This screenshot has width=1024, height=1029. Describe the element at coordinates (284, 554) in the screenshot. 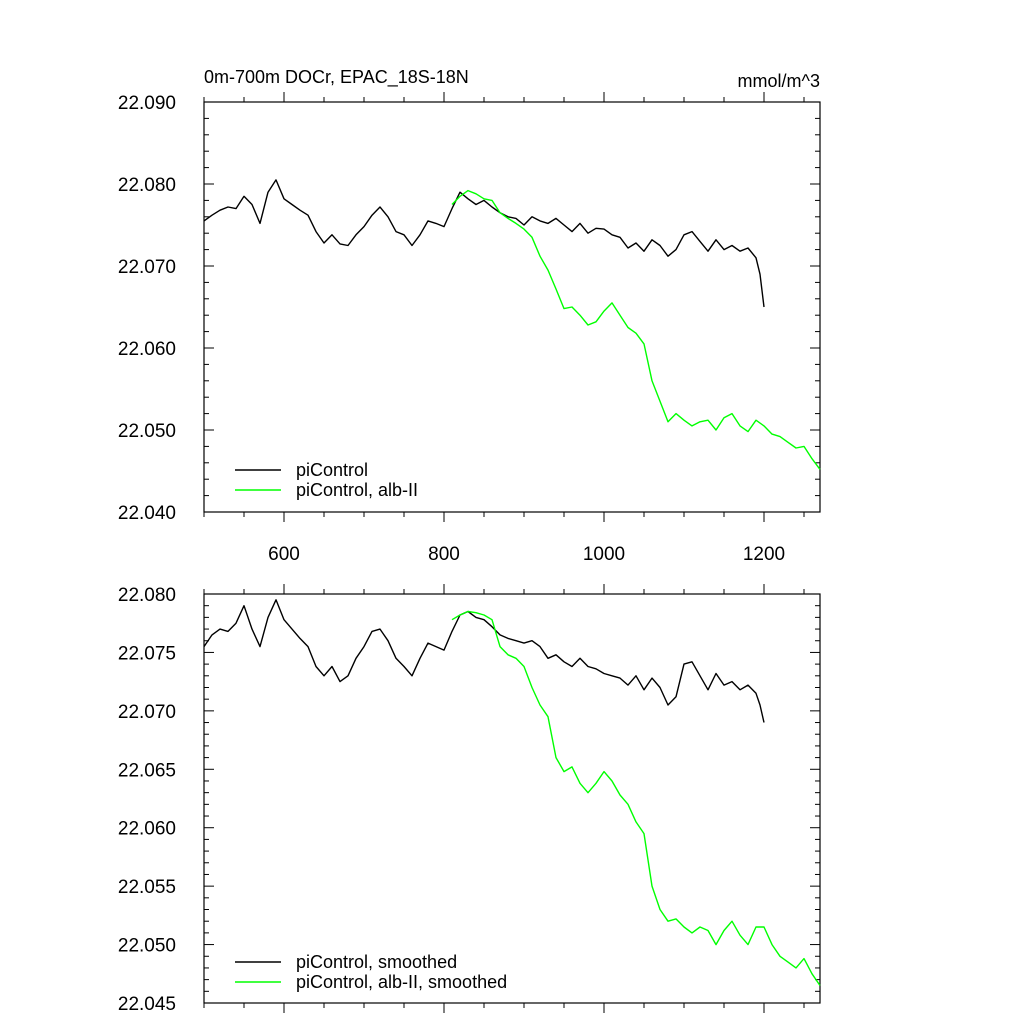

I see `x-tick-label: 600` at that location.